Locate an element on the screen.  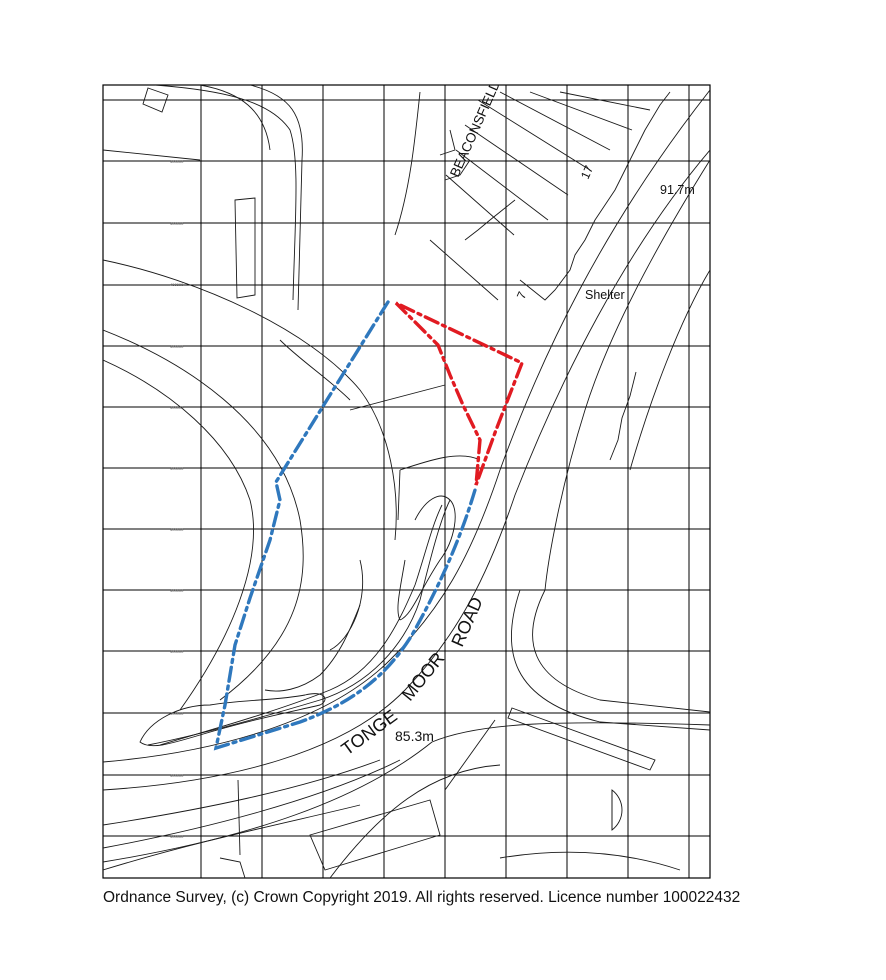
spot-height-85-3: 85.3m is located at coordinates (414, 736).